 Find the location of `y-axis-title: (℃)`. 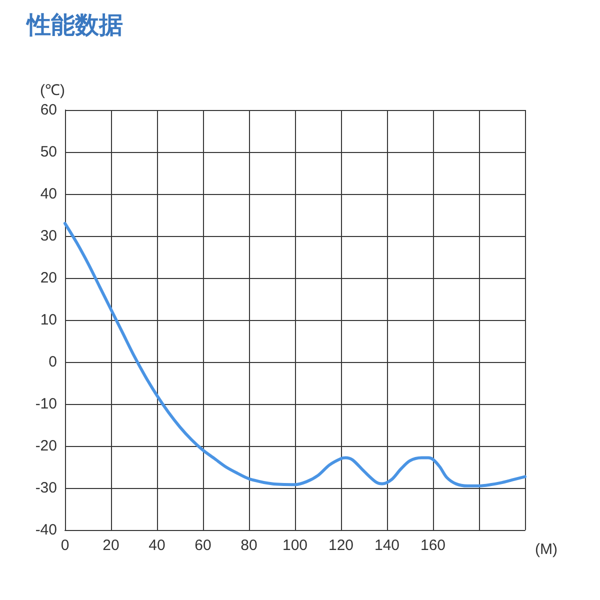

y-axis-title: (℃) is located at coordinates (52, 90).